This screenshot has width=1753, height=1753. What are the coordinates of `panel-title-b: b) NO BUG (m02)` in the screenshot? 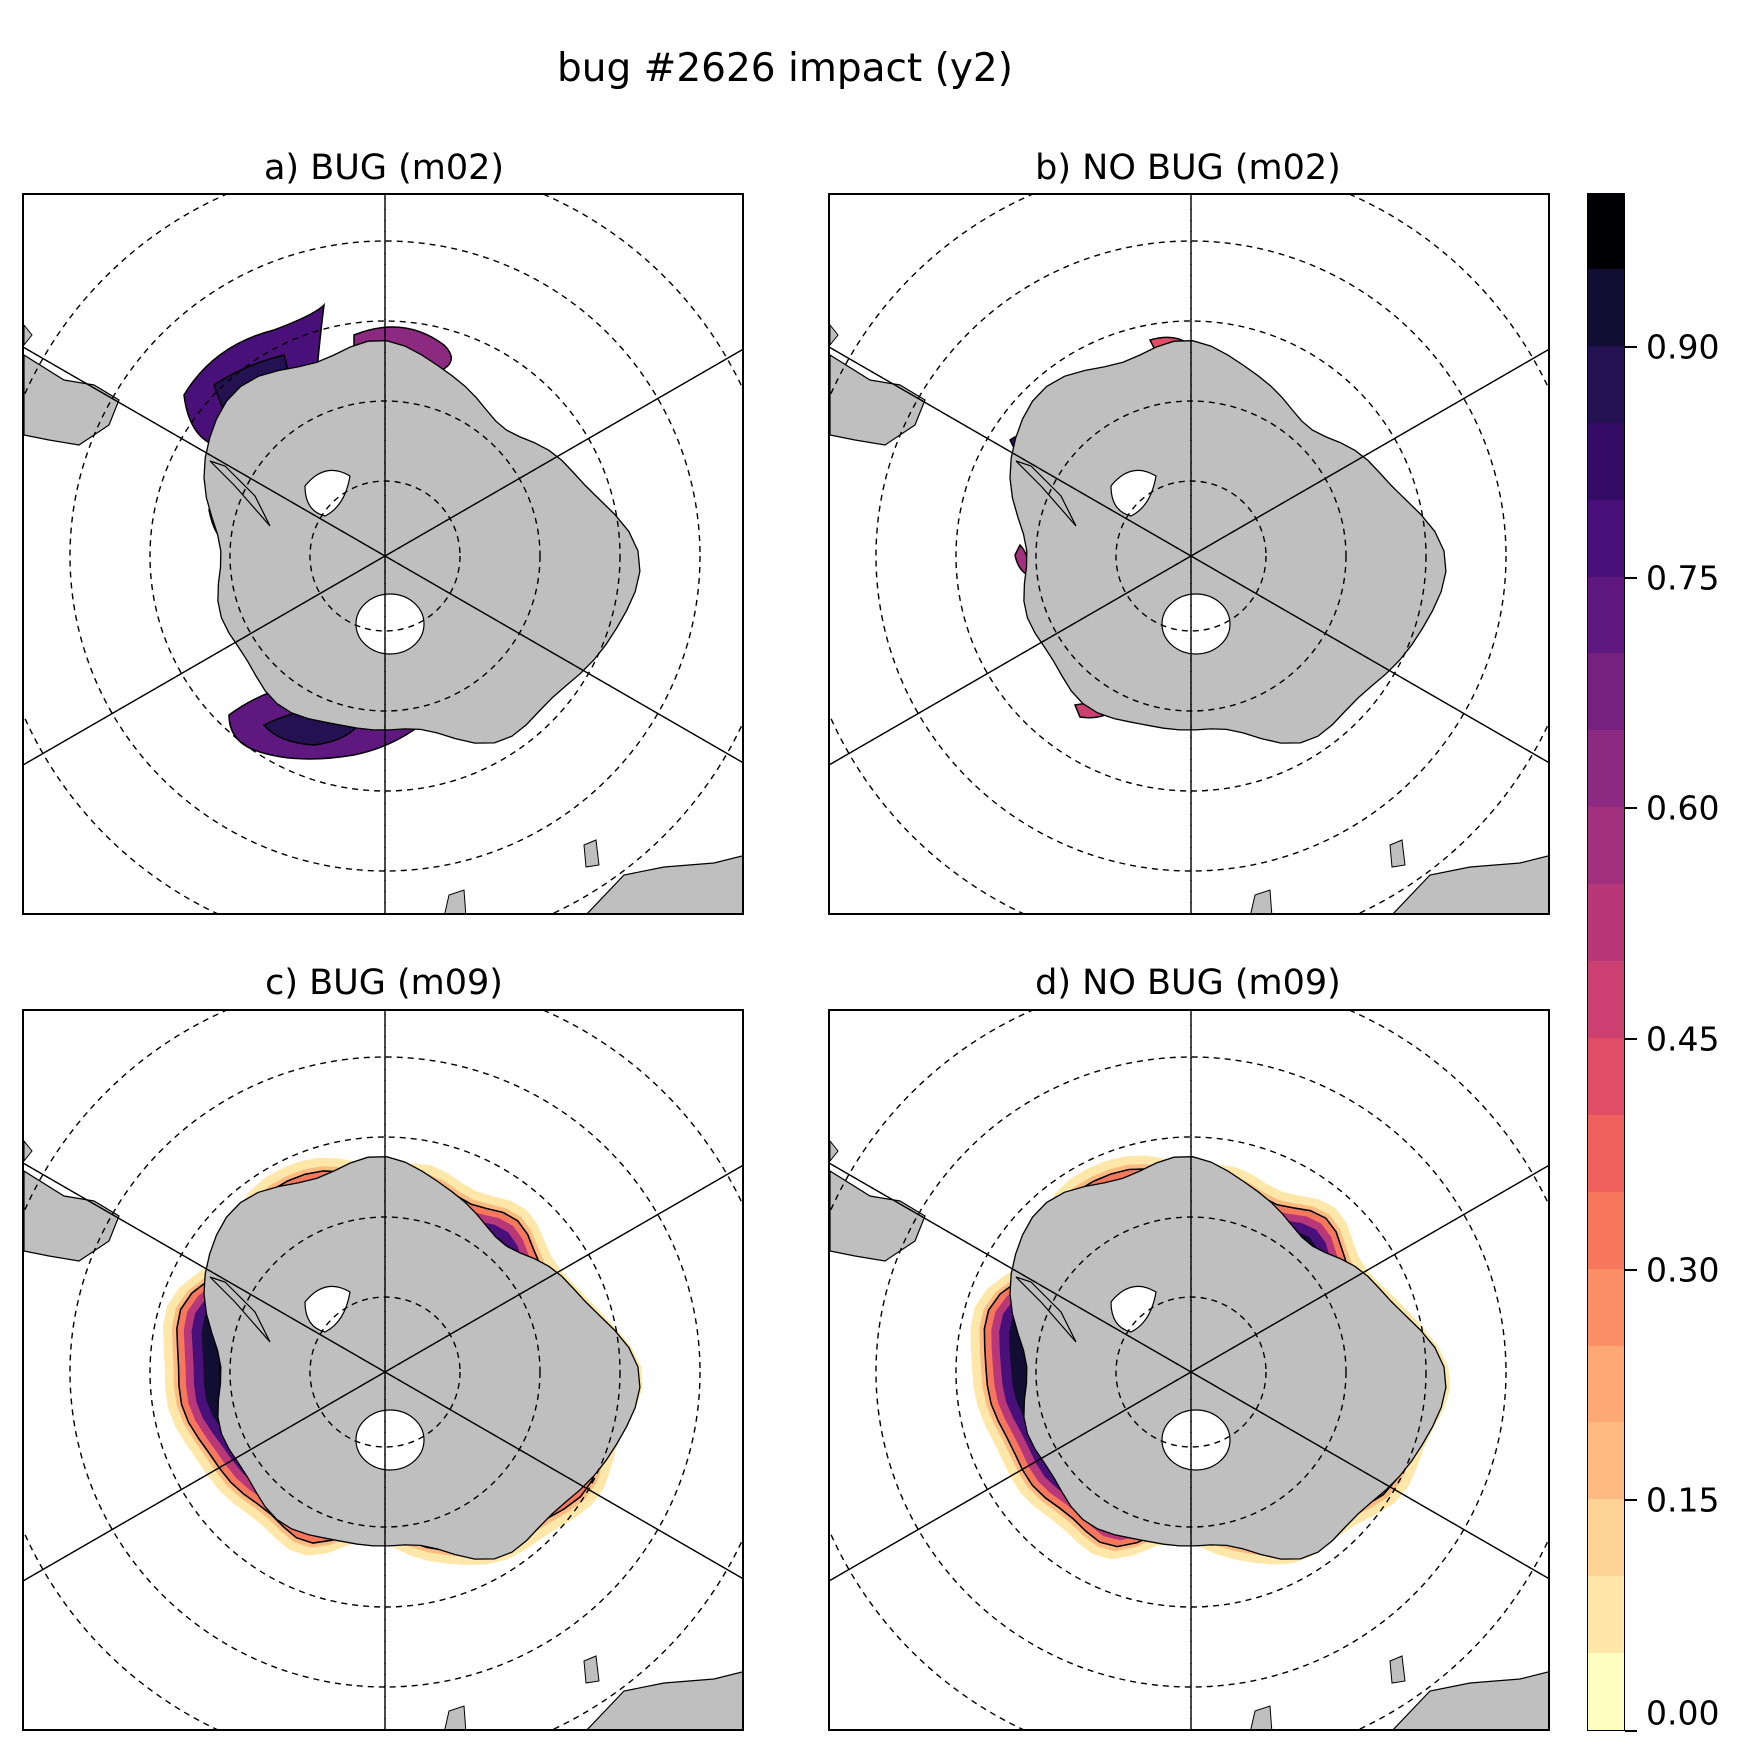 It's located at (1188, 168).